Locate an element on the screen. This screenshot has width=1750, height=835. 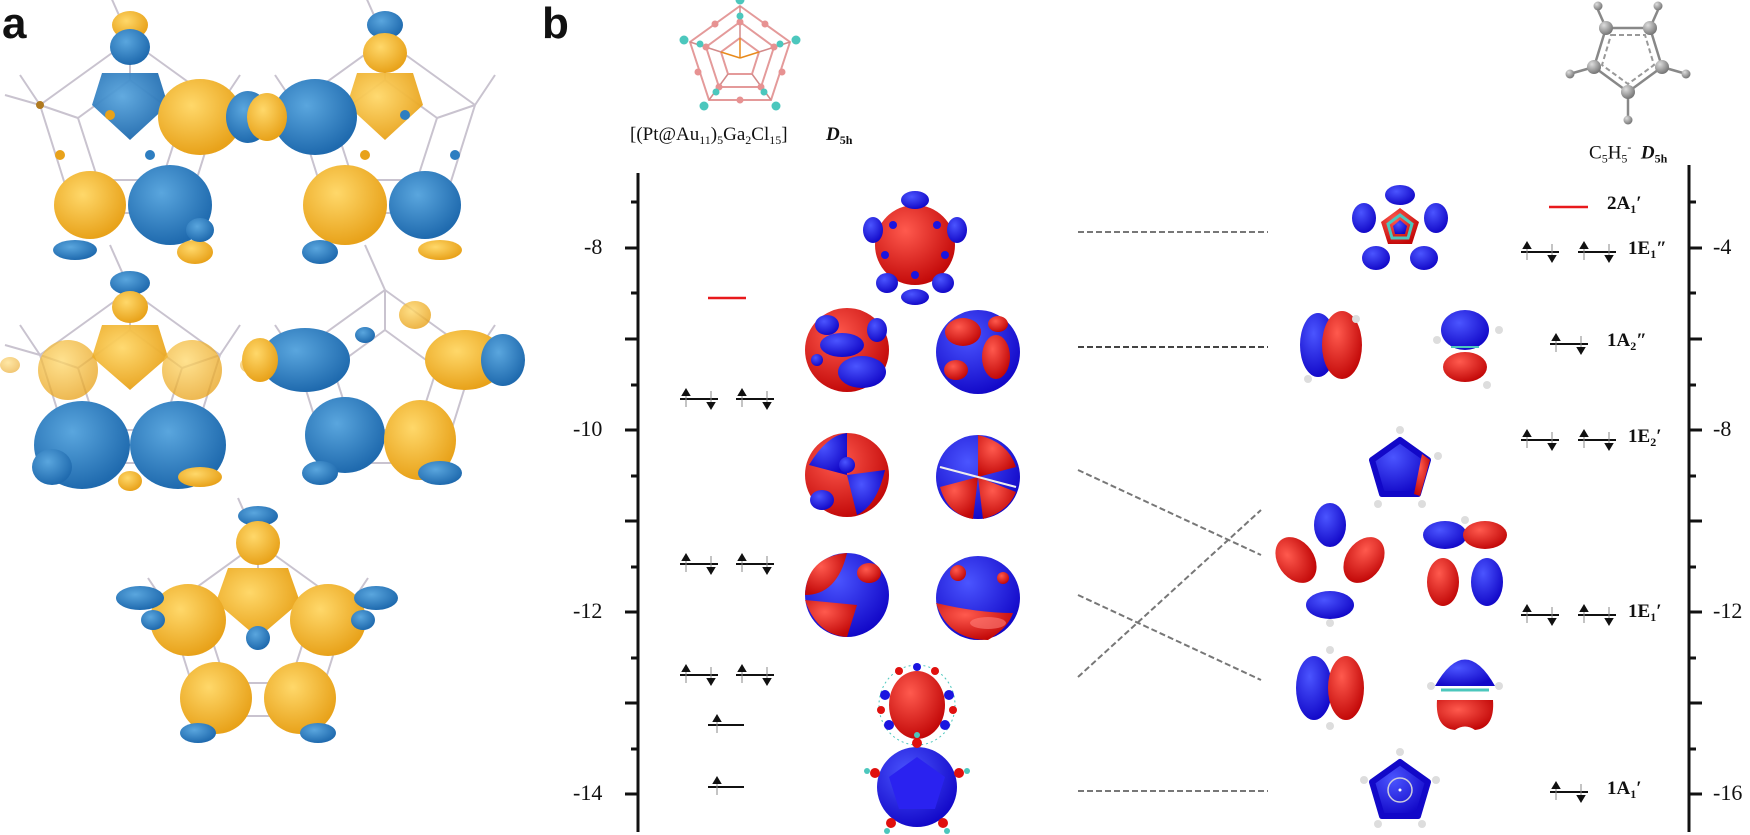
cluster-symmetry-label: D5h is located at coordinates (839, 135).